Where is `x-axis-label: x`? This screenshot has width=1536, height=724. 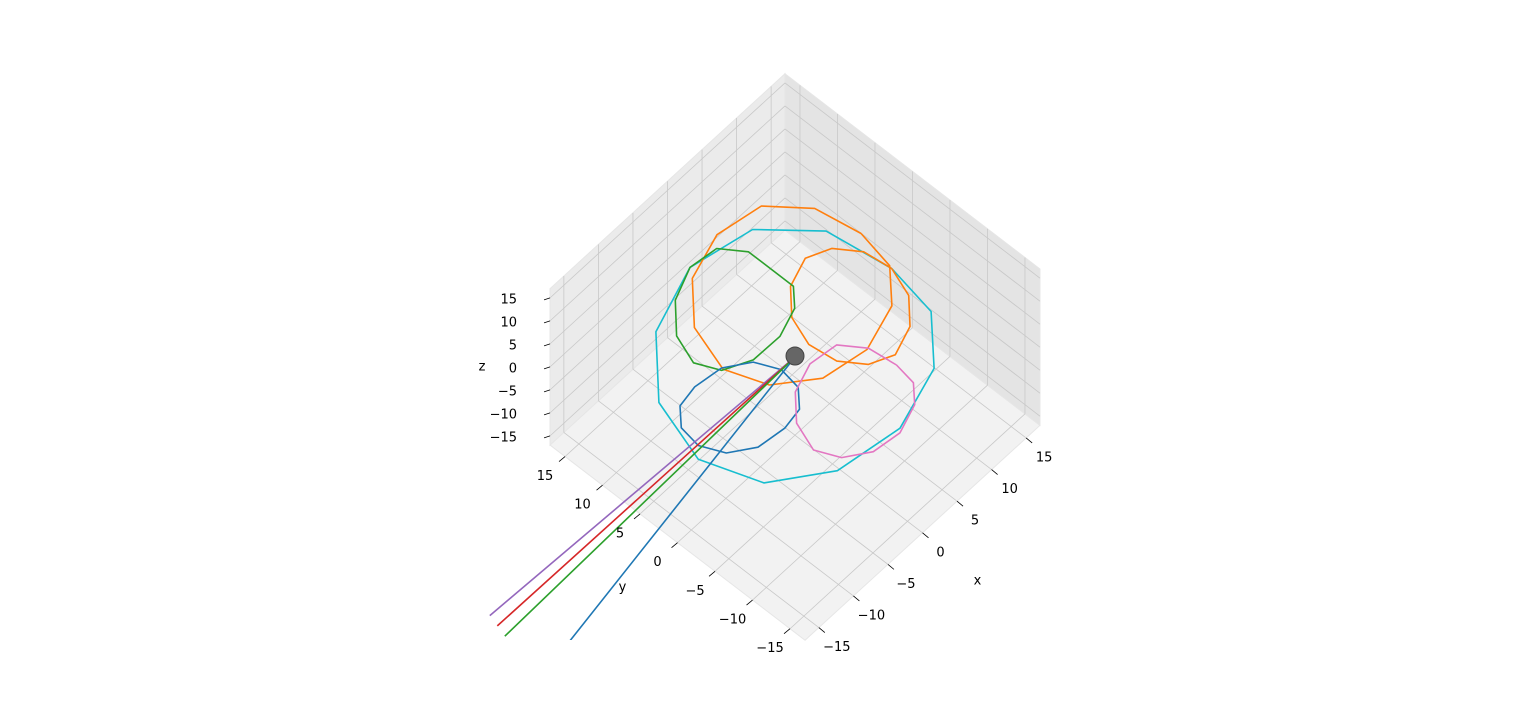 x-axis-label: x is located at coordinates (978, 580).